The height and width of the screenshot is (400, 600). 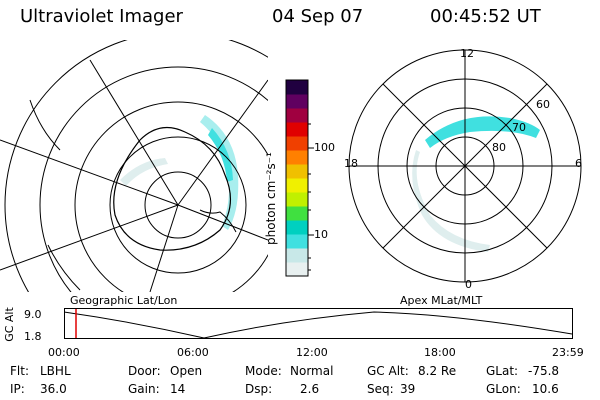 What do you see at coordinates (33, 314) in the screenshot?
I see `altitude-ytick-max: 9.0` at bounding box center [33, 314].